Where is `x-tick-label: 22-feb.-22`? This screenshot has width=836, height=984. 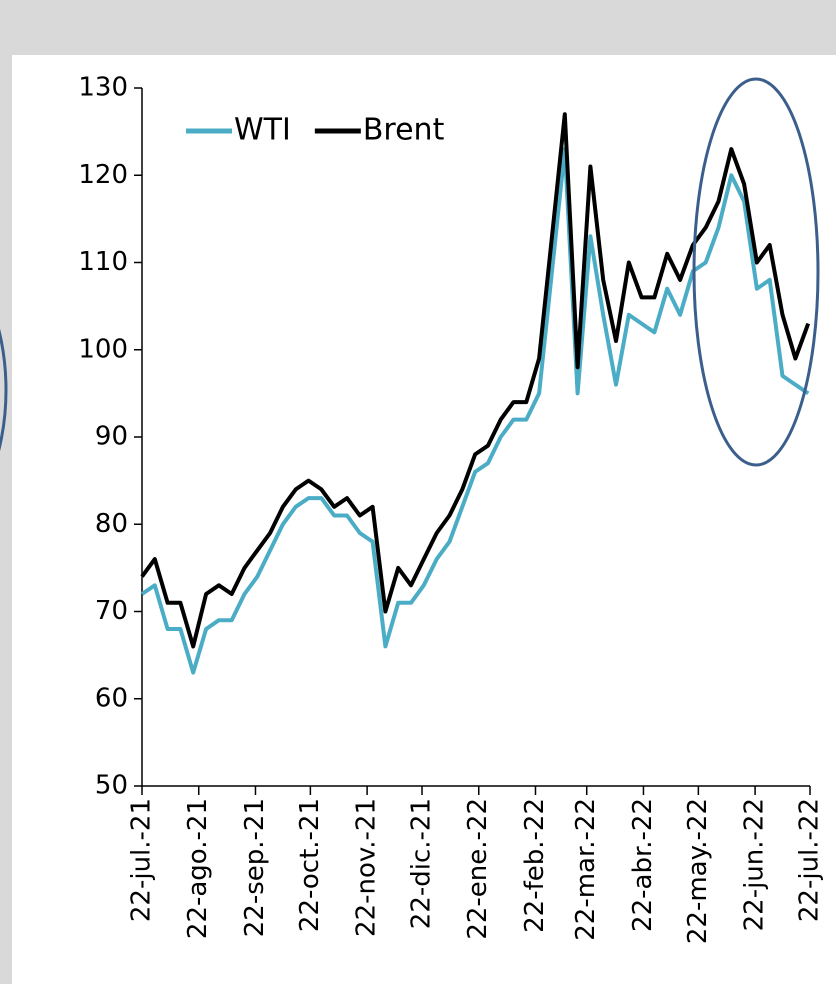 x-tick-label: 22-feb.-22 is located at coordinates (535, 865).